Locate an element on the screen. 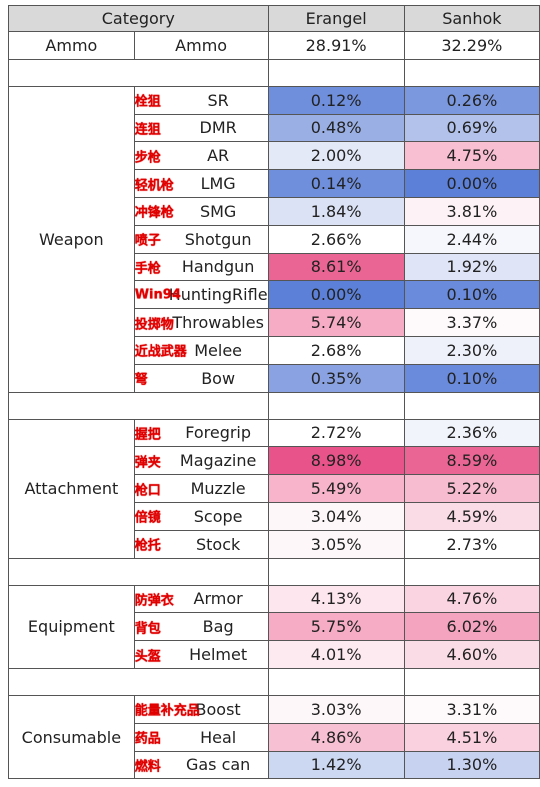 Image resolution: width=540 pixels, height=787 pixels. ammo-row: Ammo Ammo 28.91% 32.29% is located at coordinates (274, 45).